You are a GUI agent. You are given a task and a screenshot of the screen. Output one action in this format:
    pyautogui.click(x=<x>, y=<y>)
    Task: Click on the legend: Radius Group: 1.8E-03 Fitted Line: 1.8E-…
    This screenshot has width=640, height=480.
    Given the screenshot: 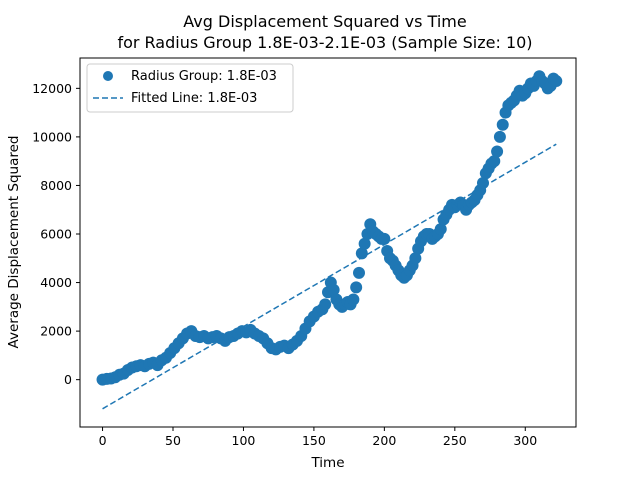 What is the action you would take?
    pyautogui.click(x=190, y=88)
    